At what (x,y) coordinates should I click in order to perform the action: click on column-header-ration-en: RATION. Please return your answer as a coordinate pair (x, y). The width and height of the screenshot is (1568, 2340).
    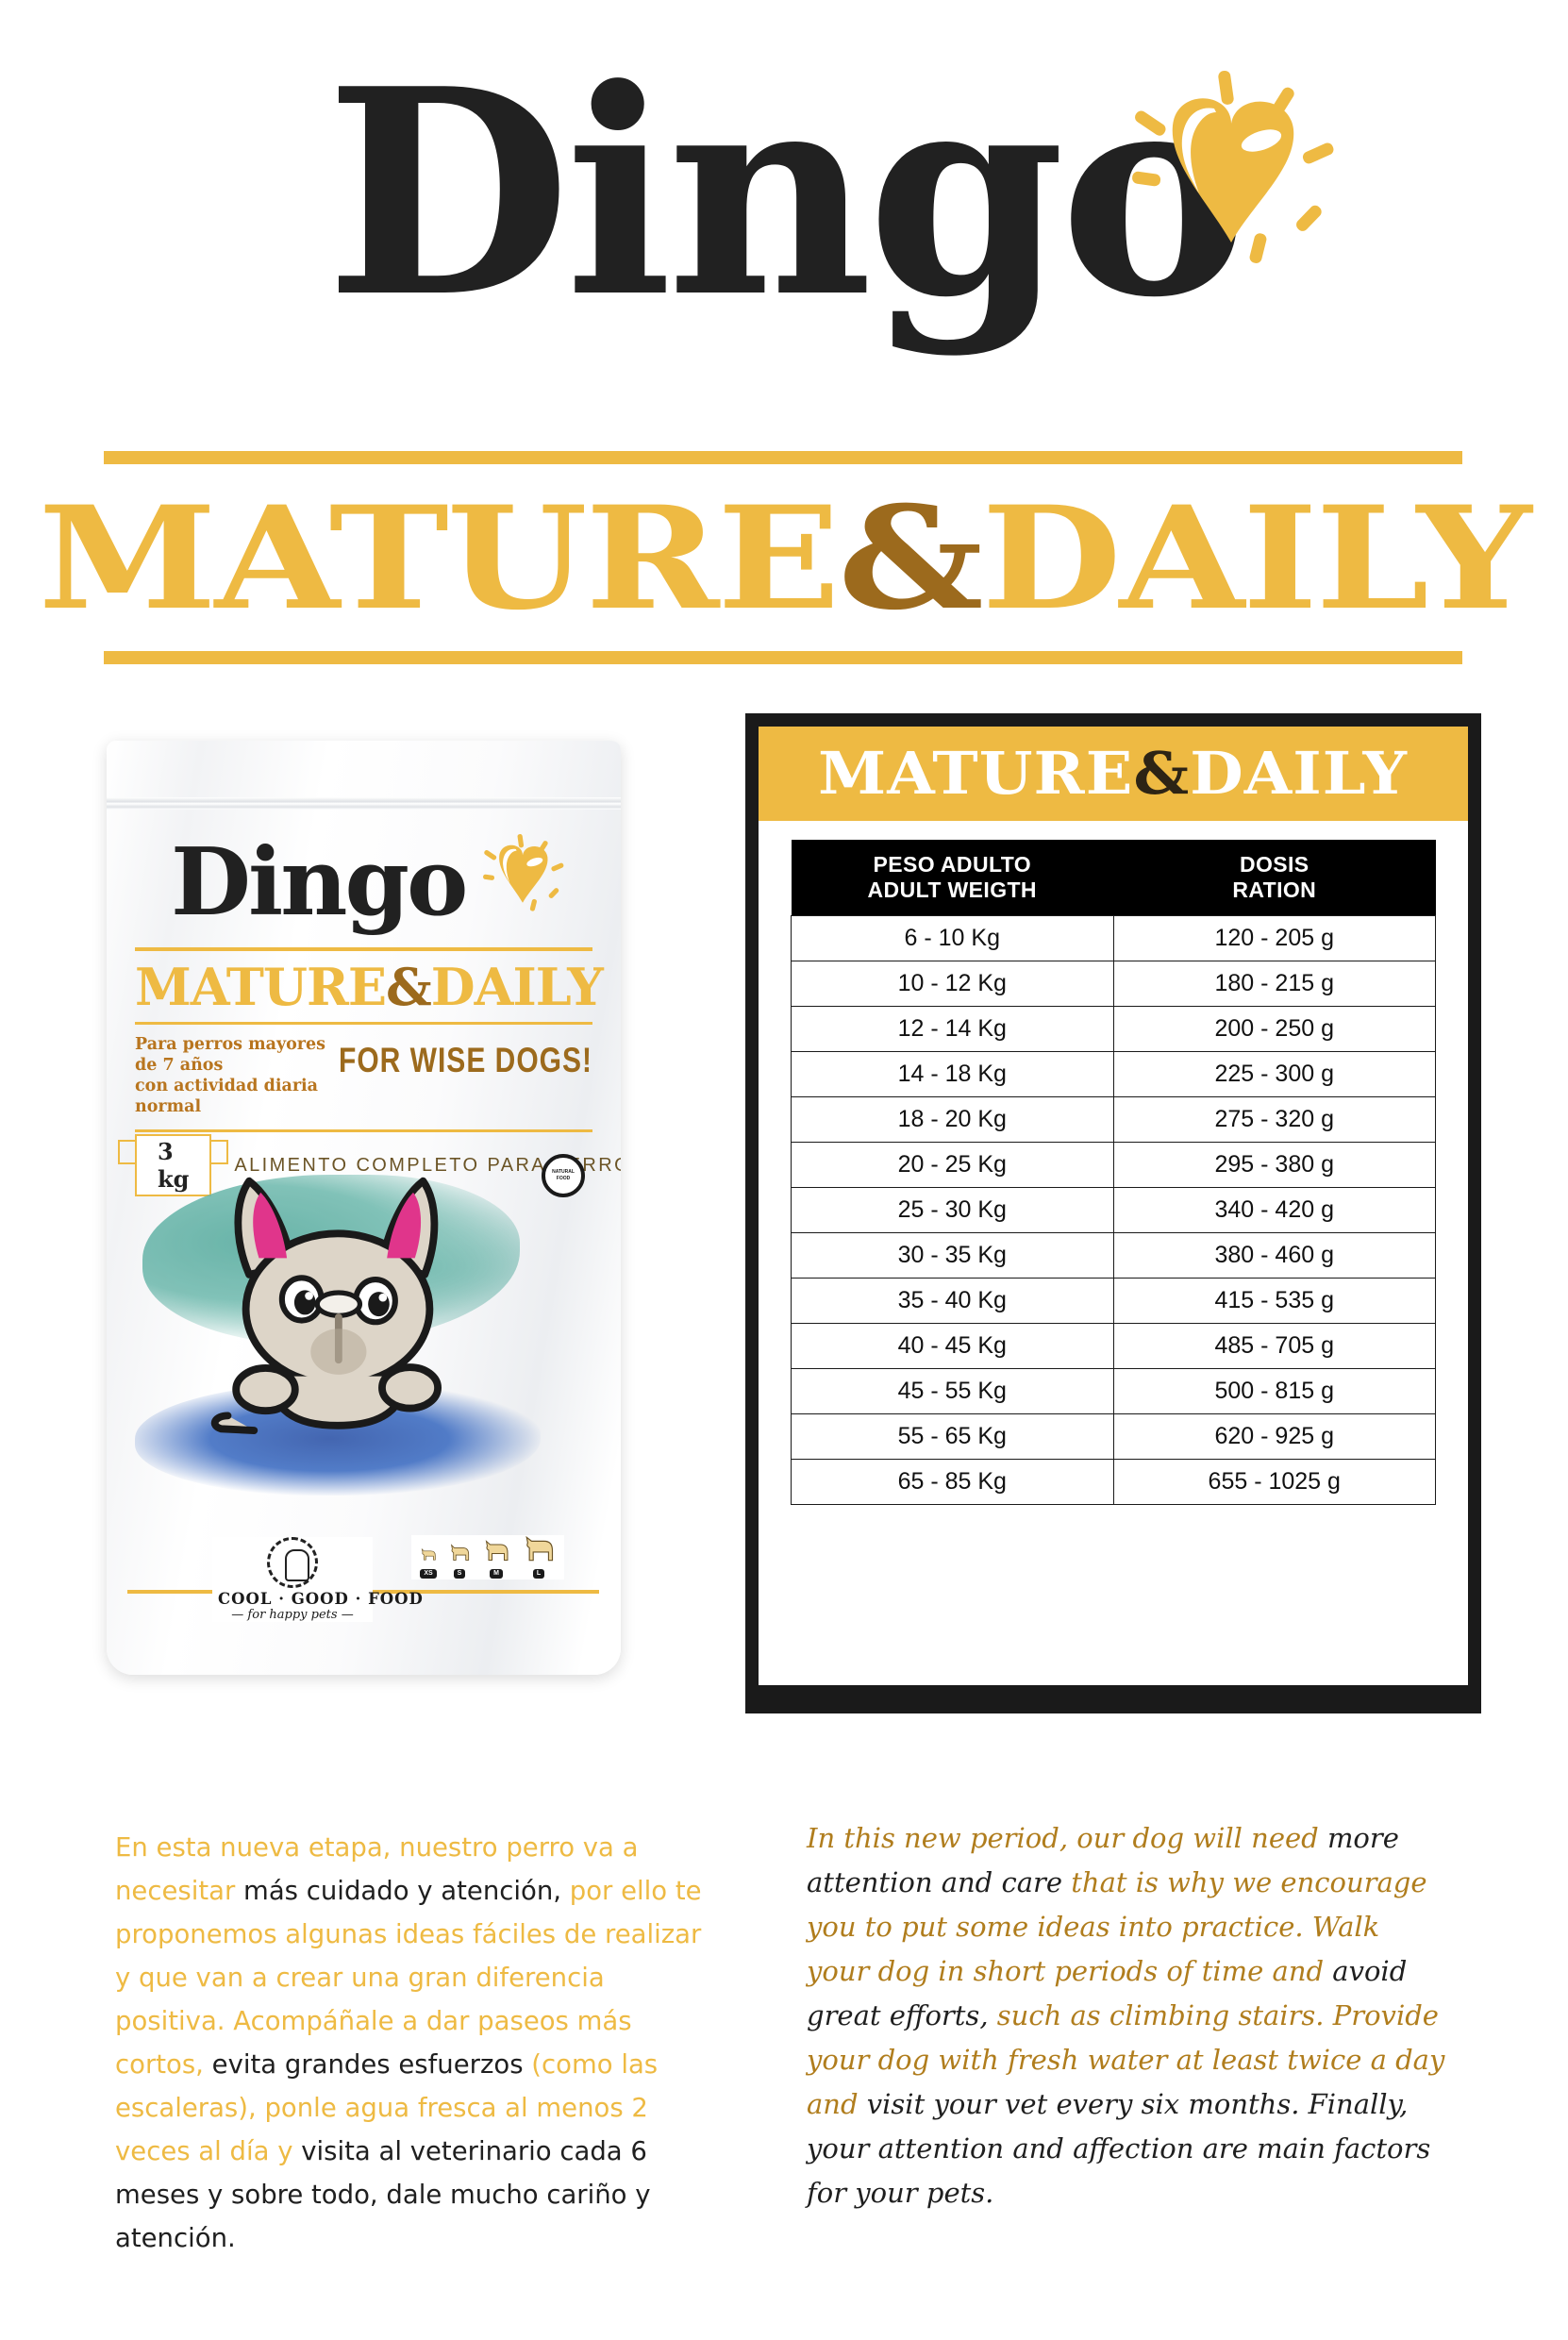
    Looking at the image, I should click on (1274, 890).